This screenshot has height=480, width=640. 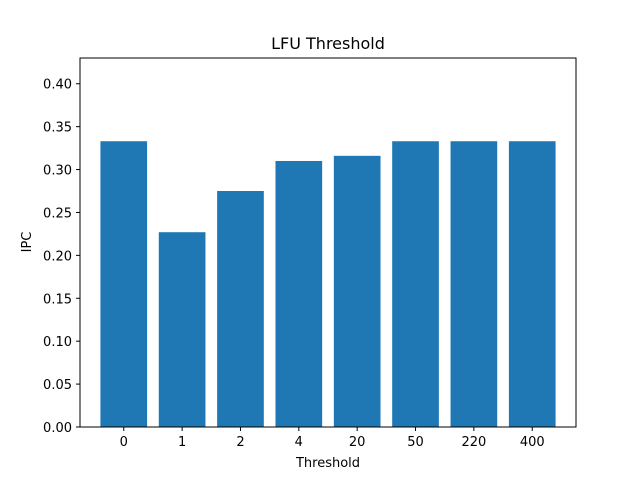 I want to click on x-tick-label: 220, so click(x=473, y=442).